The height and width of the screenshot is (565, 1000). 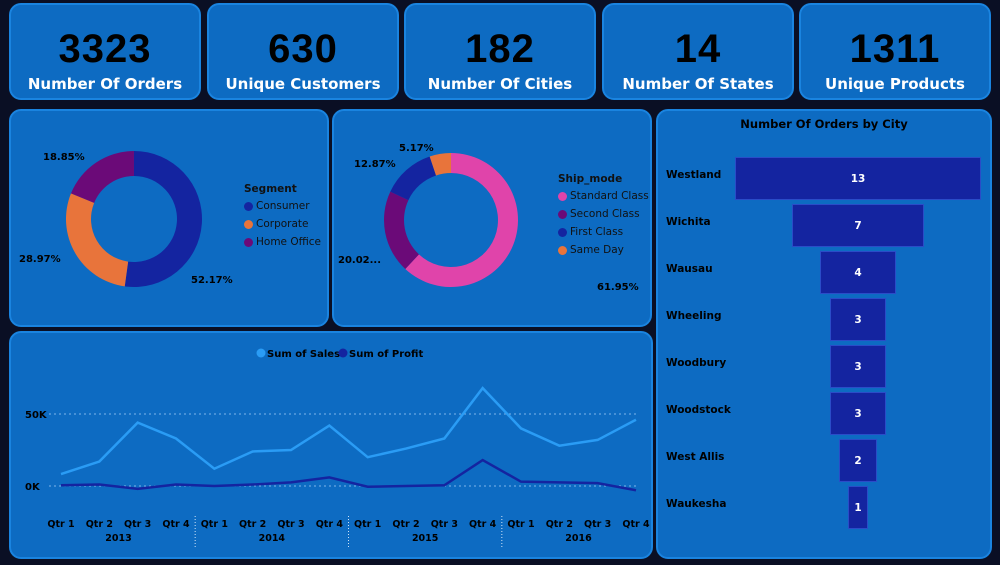 I want to click on legend-item: Standard Class, so click(x=603, y=196).